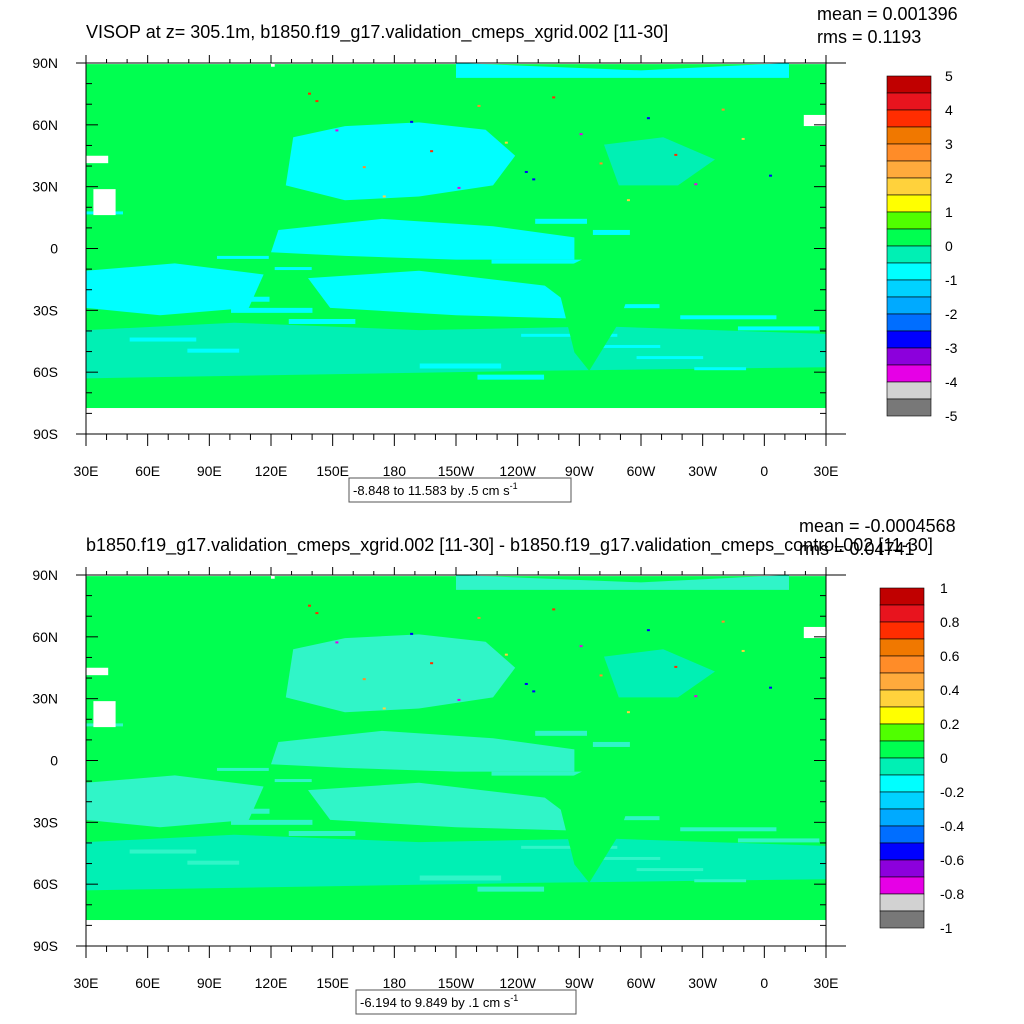 This screenshot has height=1024, width=1024. I want to click on colorbar-label: 0.2, so click(950, 724).